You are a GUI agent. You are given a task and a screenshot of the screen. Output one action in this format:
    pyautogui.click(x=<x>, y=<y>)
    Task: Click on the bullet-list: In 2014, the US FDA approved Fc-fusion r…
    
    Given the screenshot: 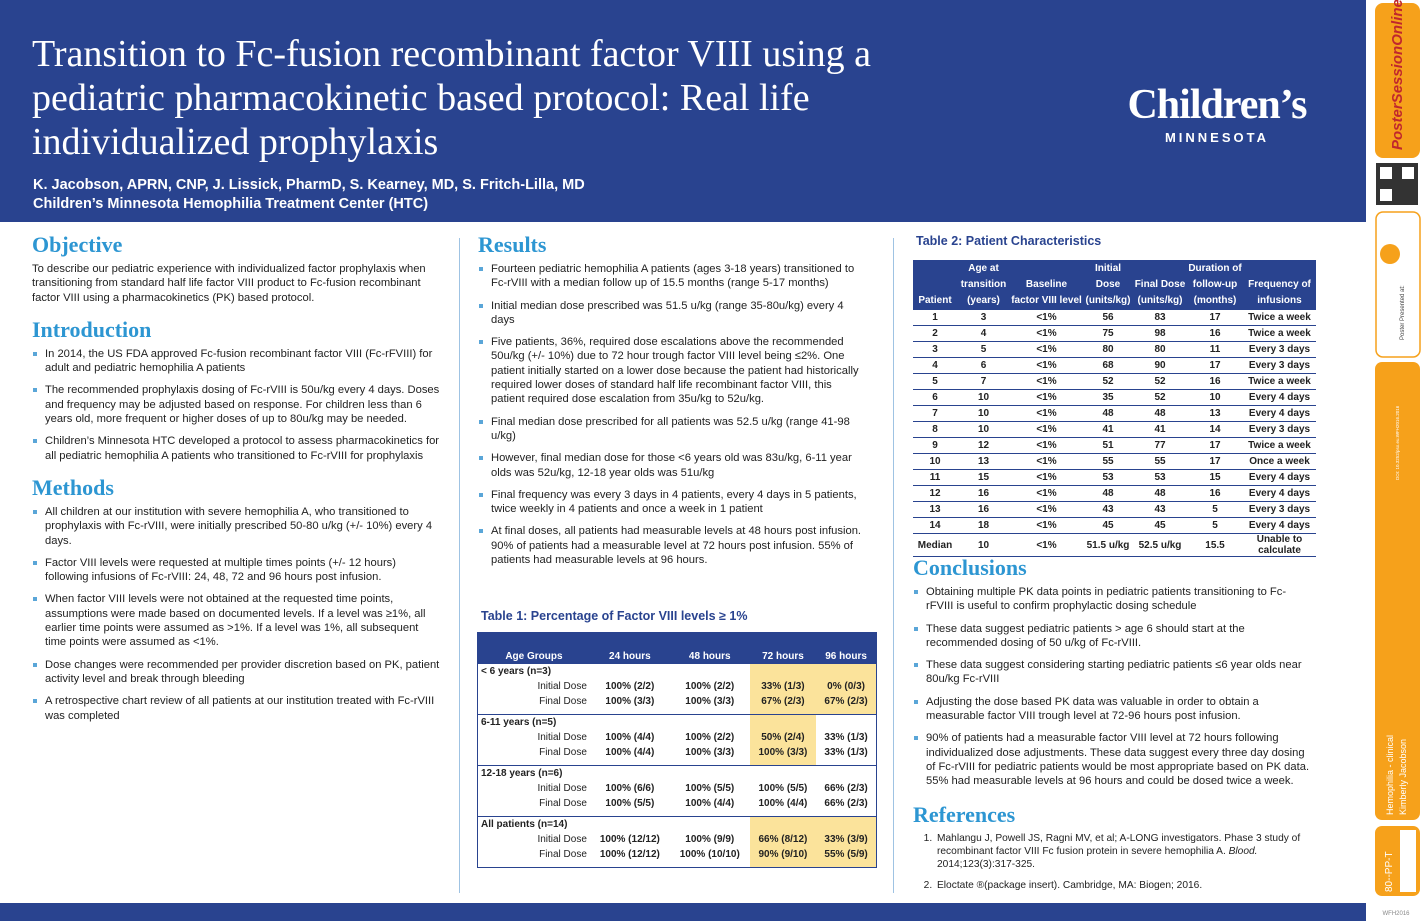 What is the action you would take?
    pyautogui.click(x=237, y=405)
    